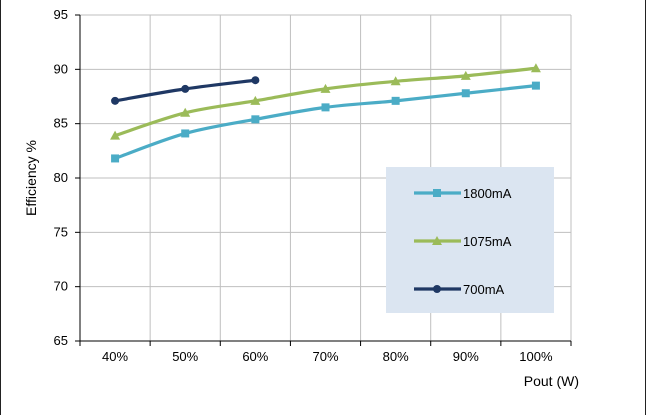 This screenshot has height=415, width=646. What do you see at coordinates (61, 68) in the screenshot?
I see `y-tick-label: 90` at bounding box center [61, 68].